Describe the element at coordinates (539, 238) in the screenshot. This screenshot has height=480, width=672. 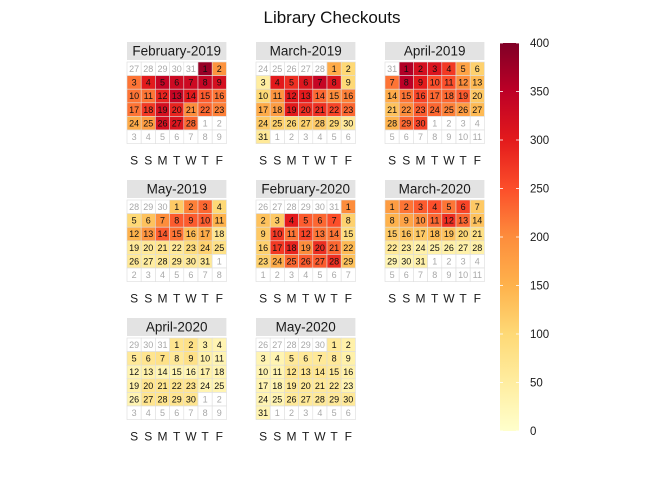
I see `colorbar-tick-label: 200` at that location.